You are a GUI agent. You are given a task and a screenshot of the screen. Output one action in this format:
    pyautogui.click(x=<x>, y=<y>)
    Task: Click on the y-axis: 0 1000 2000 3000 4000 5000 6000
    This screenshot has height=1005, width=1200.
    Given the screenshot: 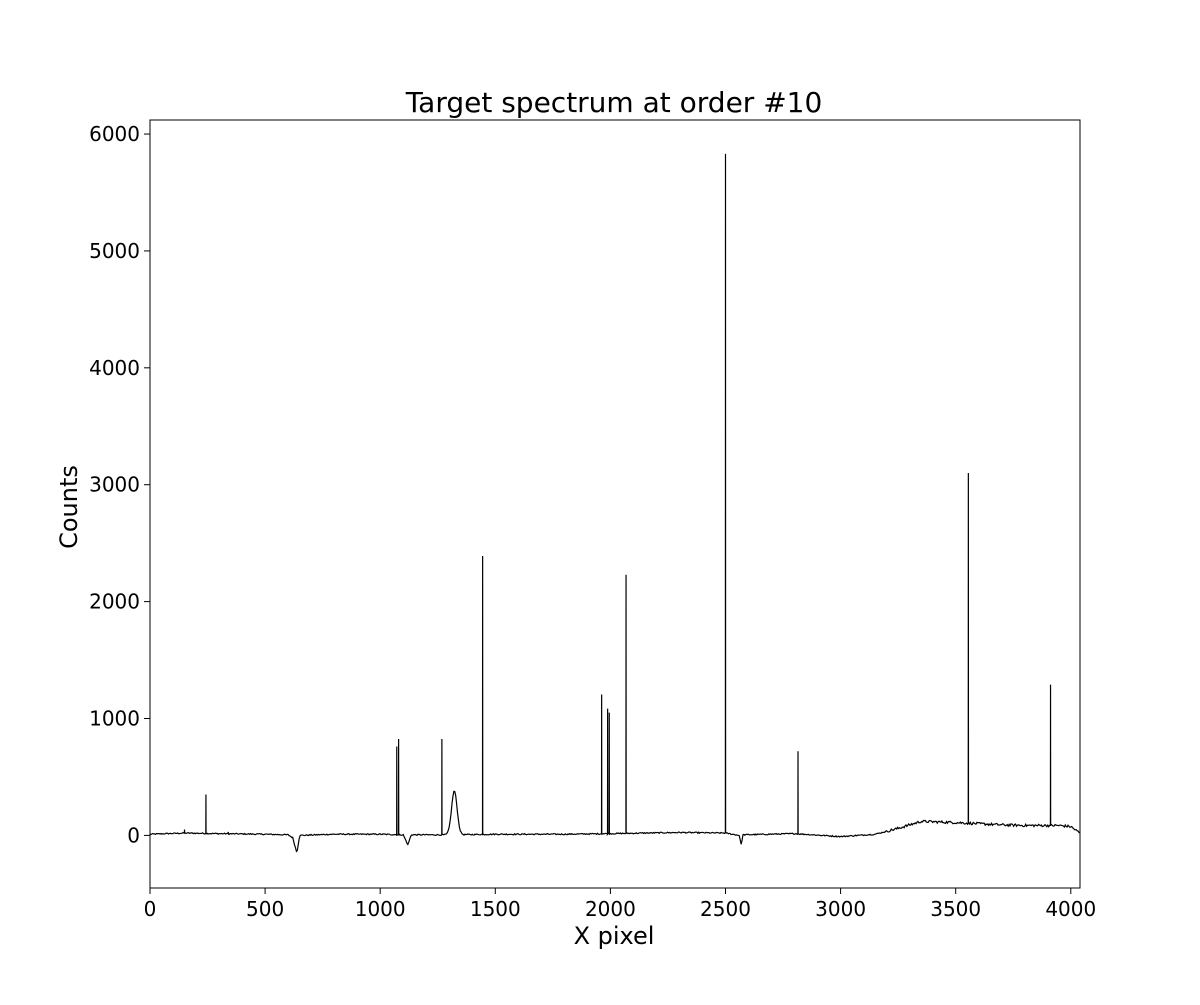 What is the action you would take?
    pyautogui.click(x=119, y=484)
    